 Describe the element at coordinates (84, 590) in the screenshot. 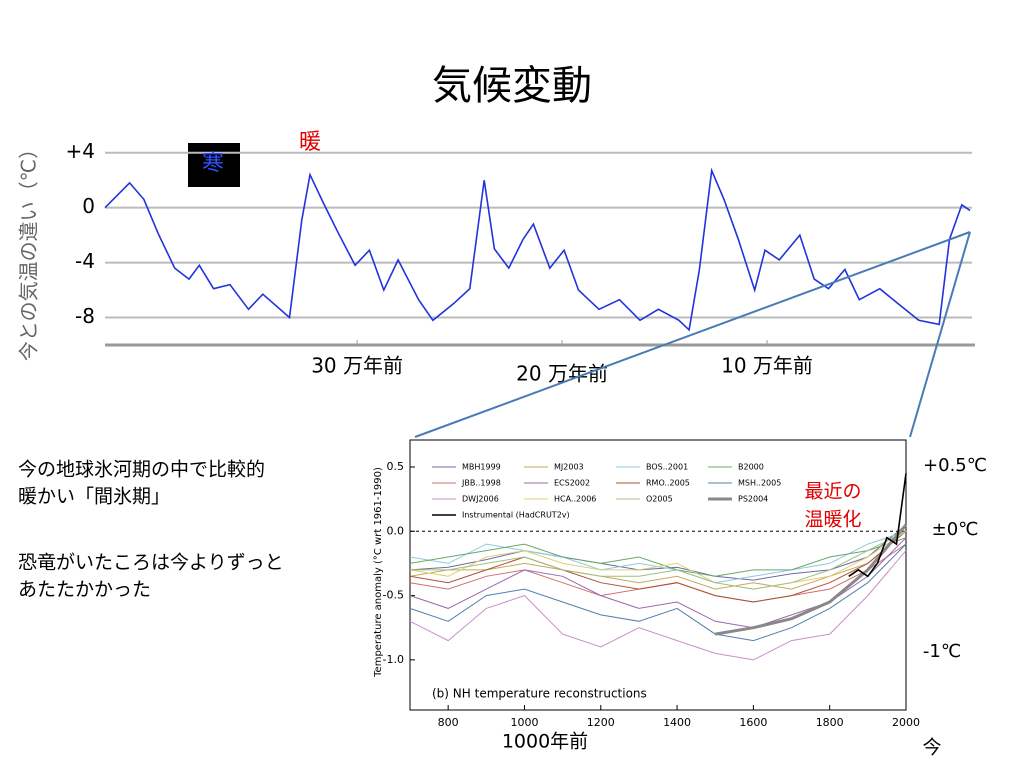

I see `note: あたたかかった` at that location.